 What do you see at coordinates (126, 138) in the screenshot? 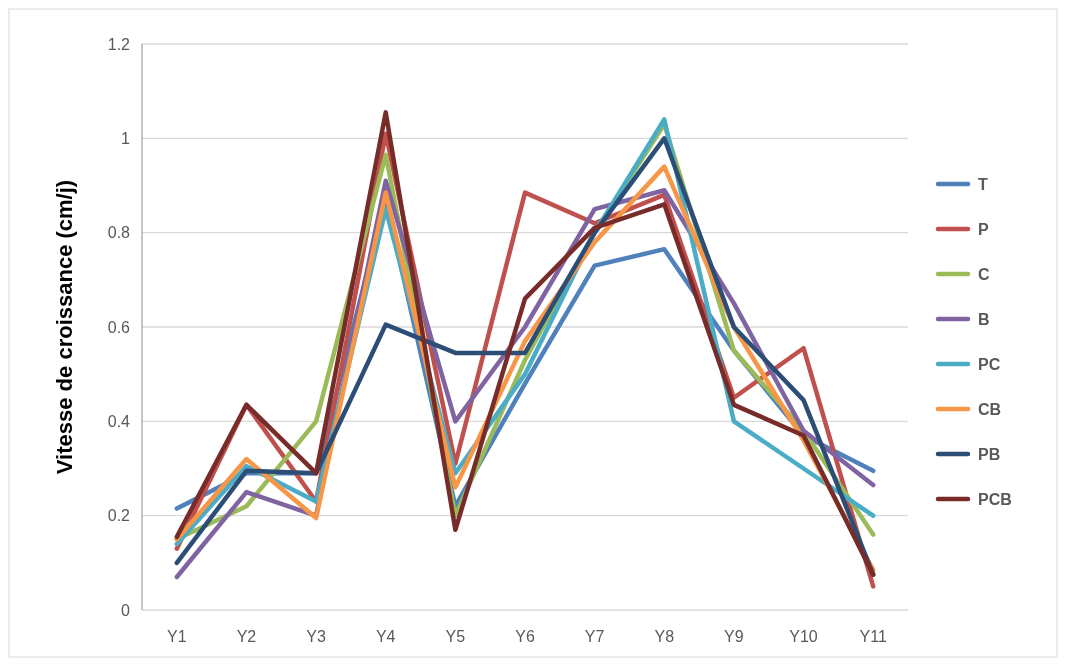
I see `y-tick-label: 1` at bounding box center [126, 138].